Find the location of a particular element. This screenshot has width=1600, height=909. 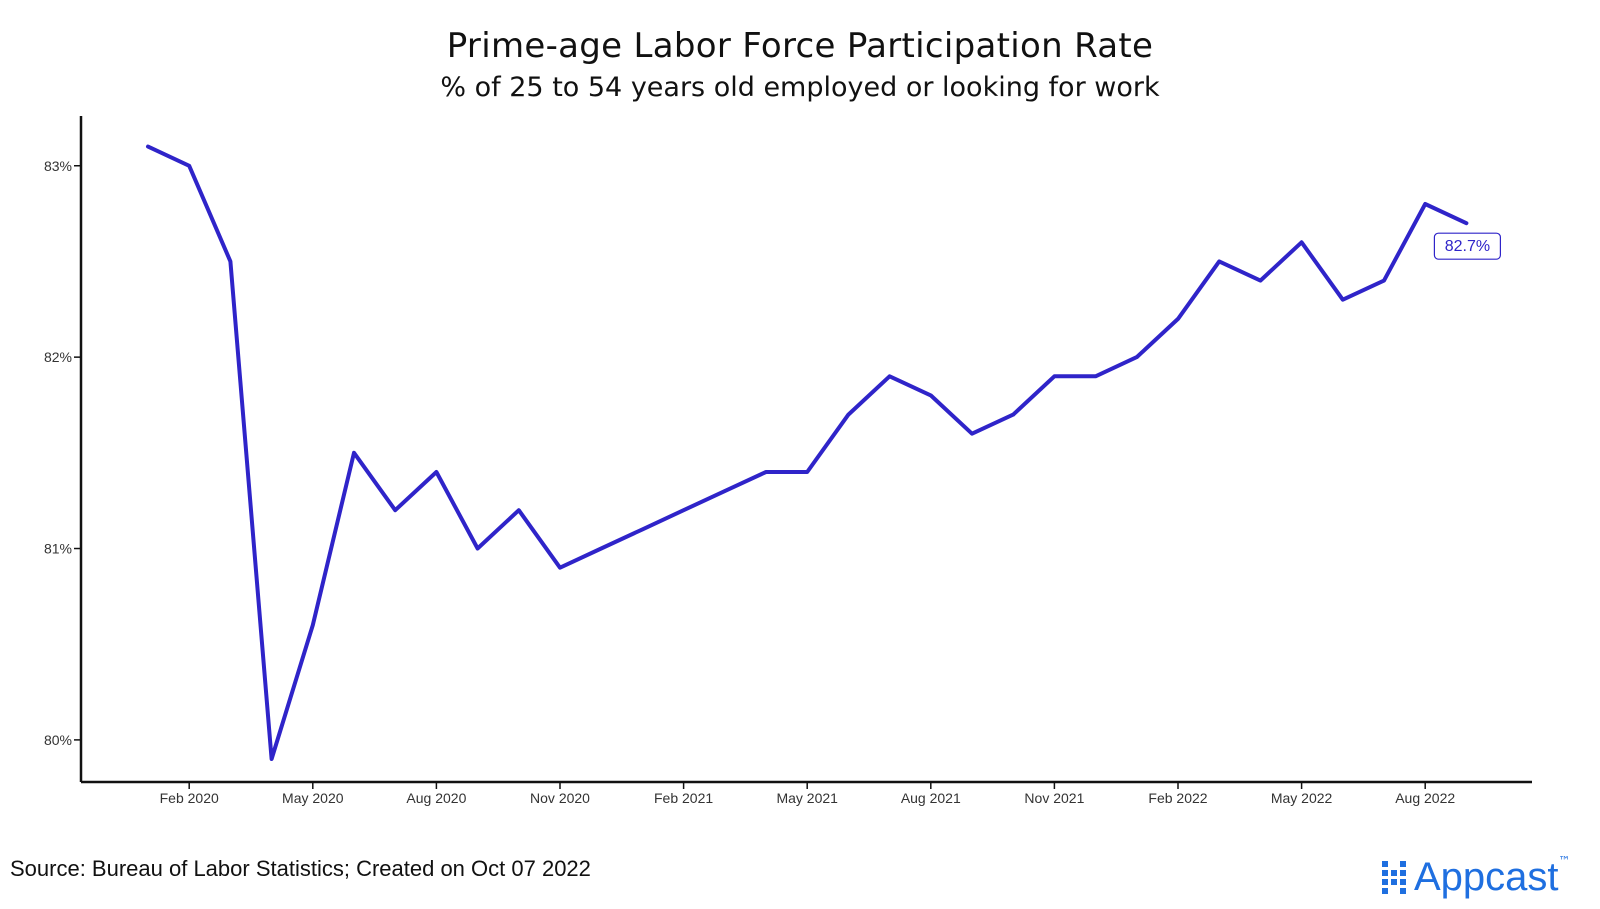

value-annotation: 82.7% is located at coordinates (1467, 246).